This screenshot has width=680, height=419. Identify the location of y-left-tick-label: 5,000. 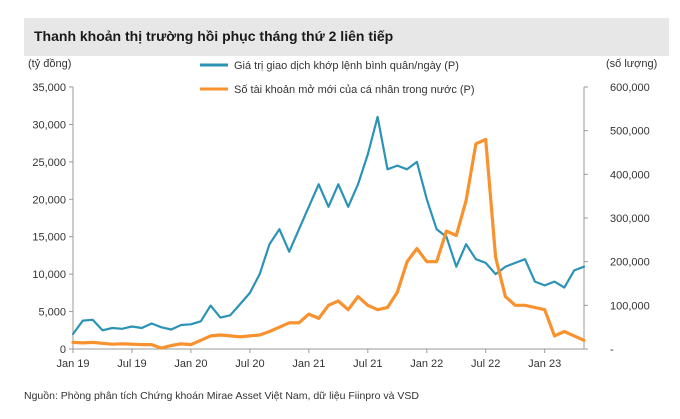
(52, 313).